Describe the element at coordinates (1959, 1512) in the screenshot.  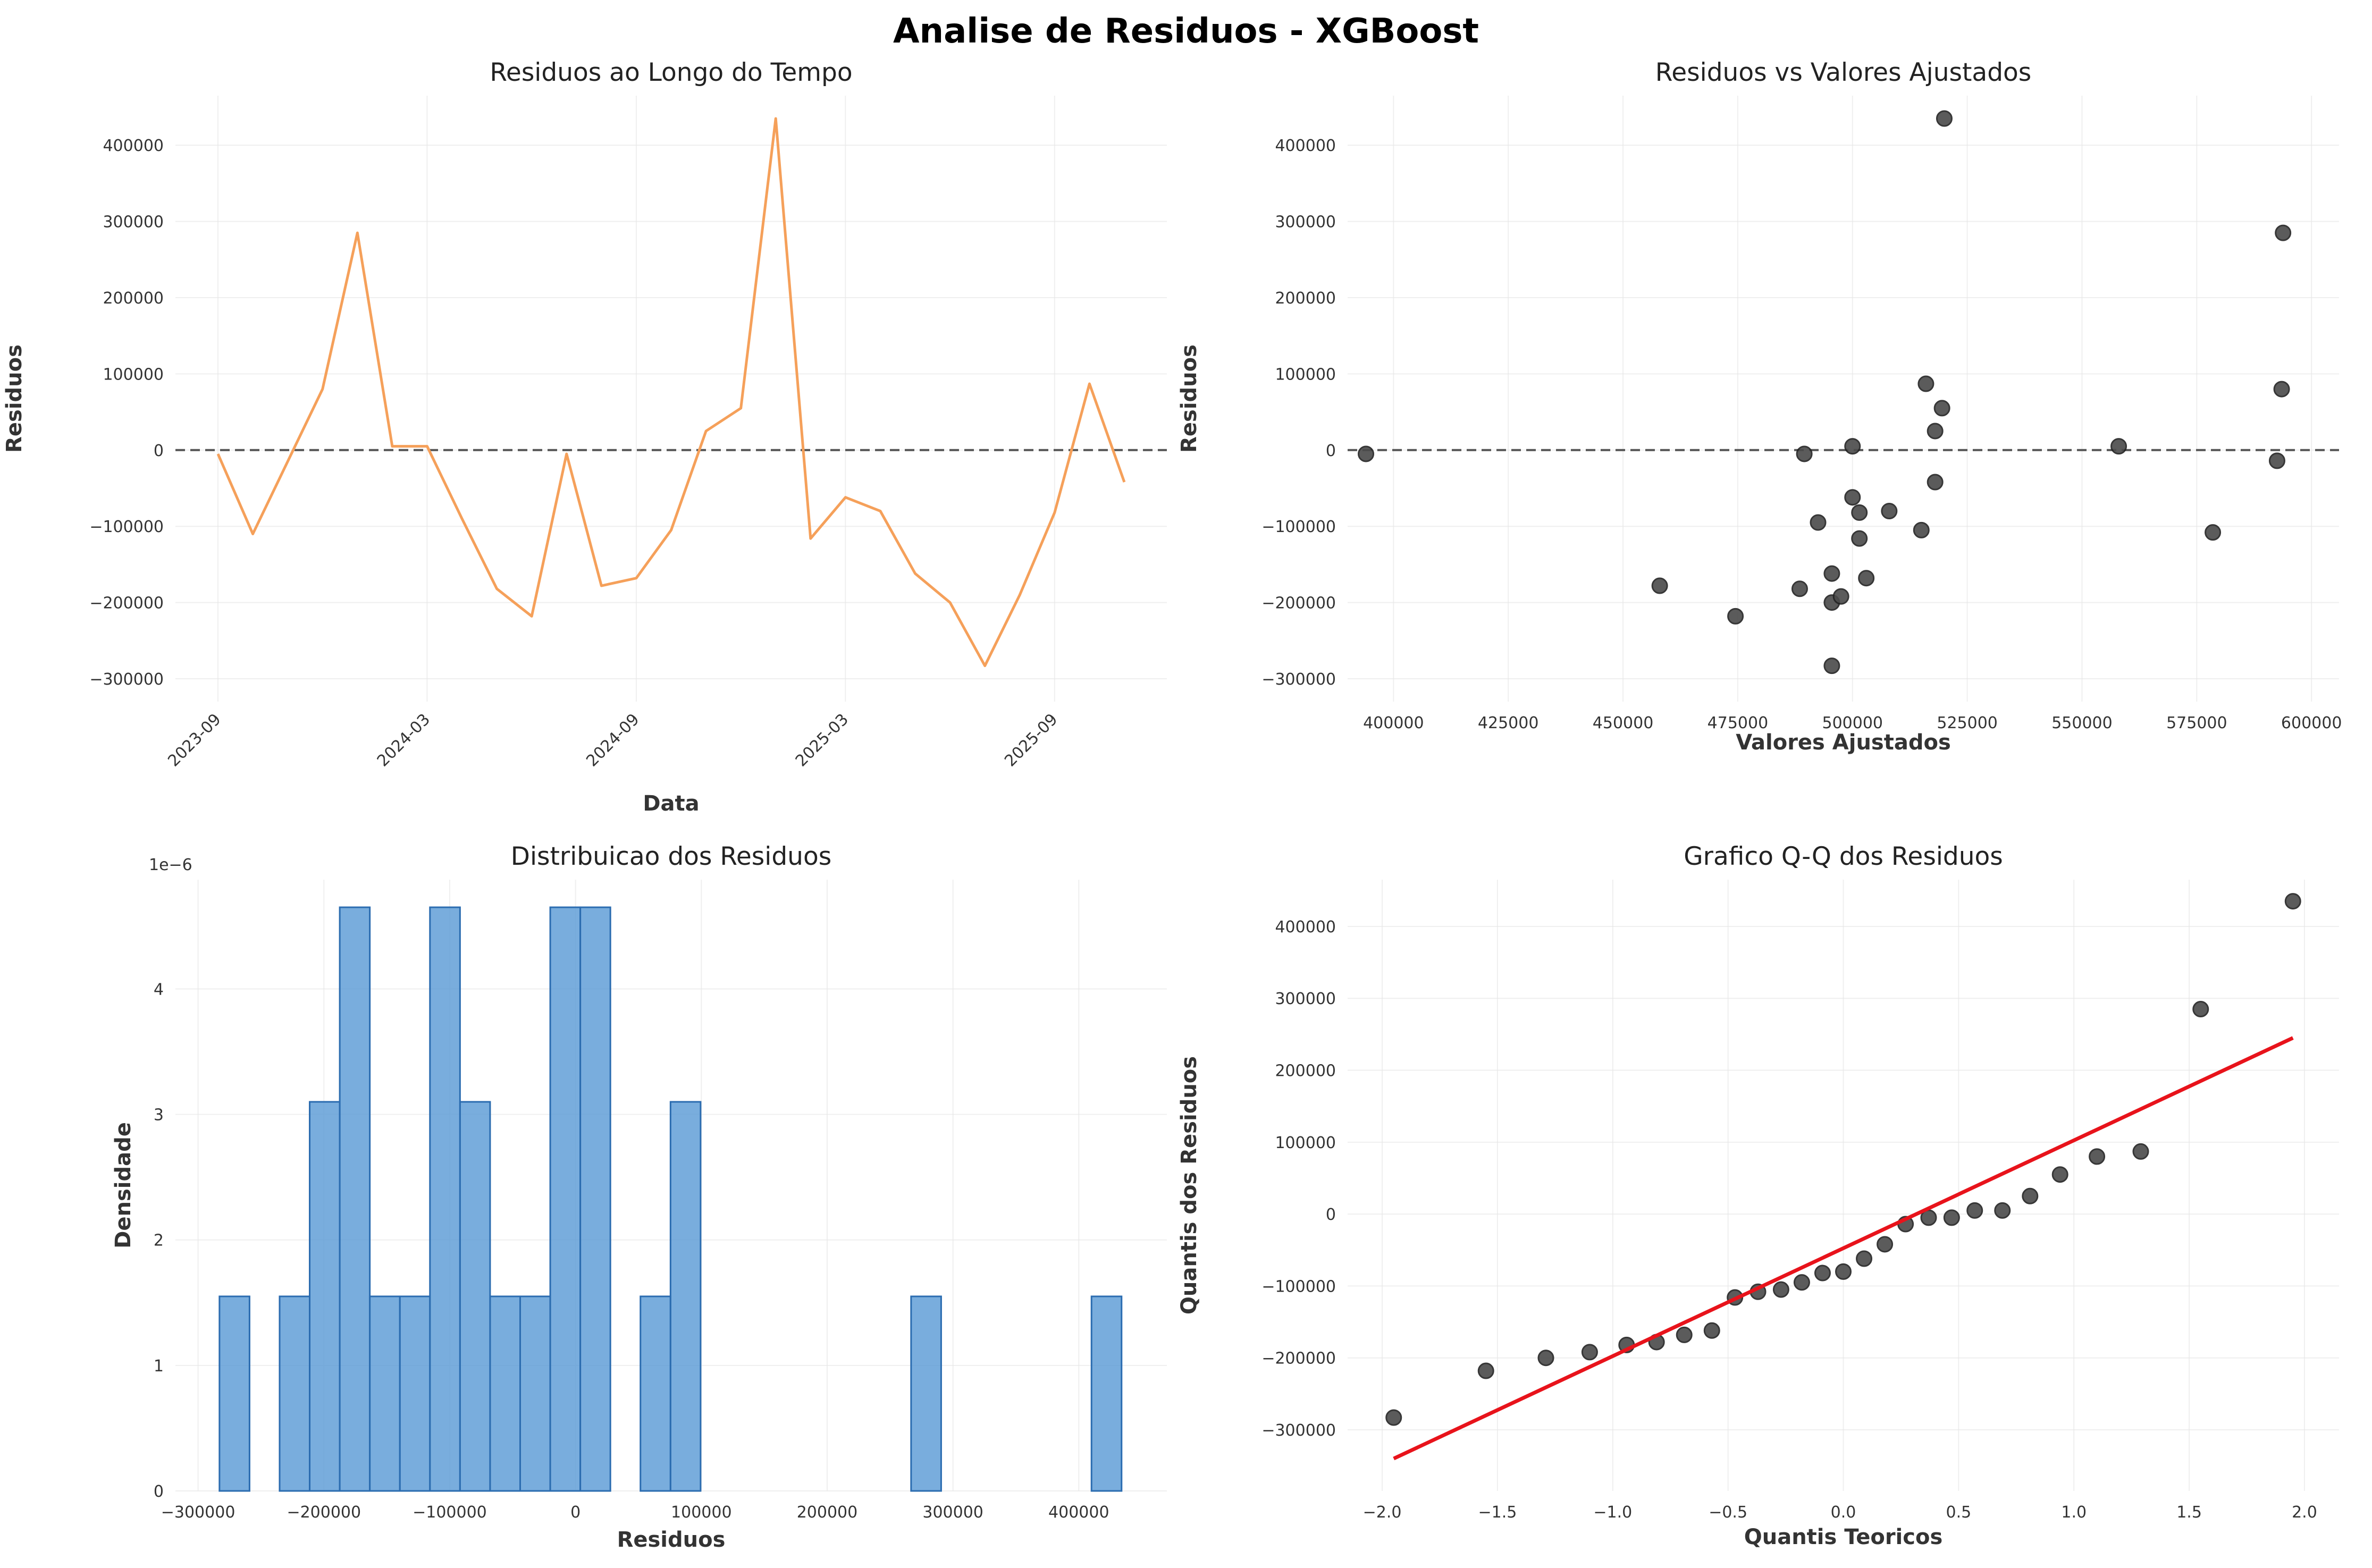
I see `x-tick-label: 0.5` at that location.